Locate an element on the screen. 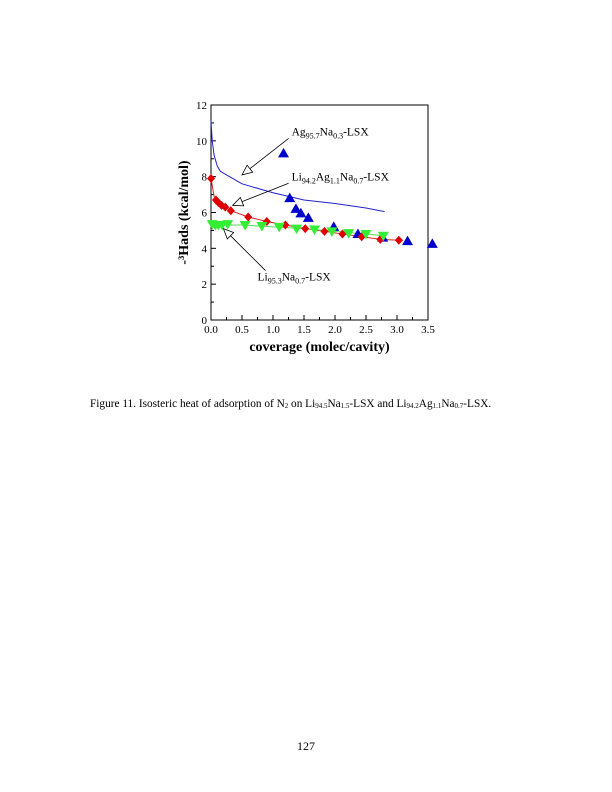 Image resolution: width=612 pixels, height=792 pixels. y-tick-label: 10 is located at coordinates (202, 142).